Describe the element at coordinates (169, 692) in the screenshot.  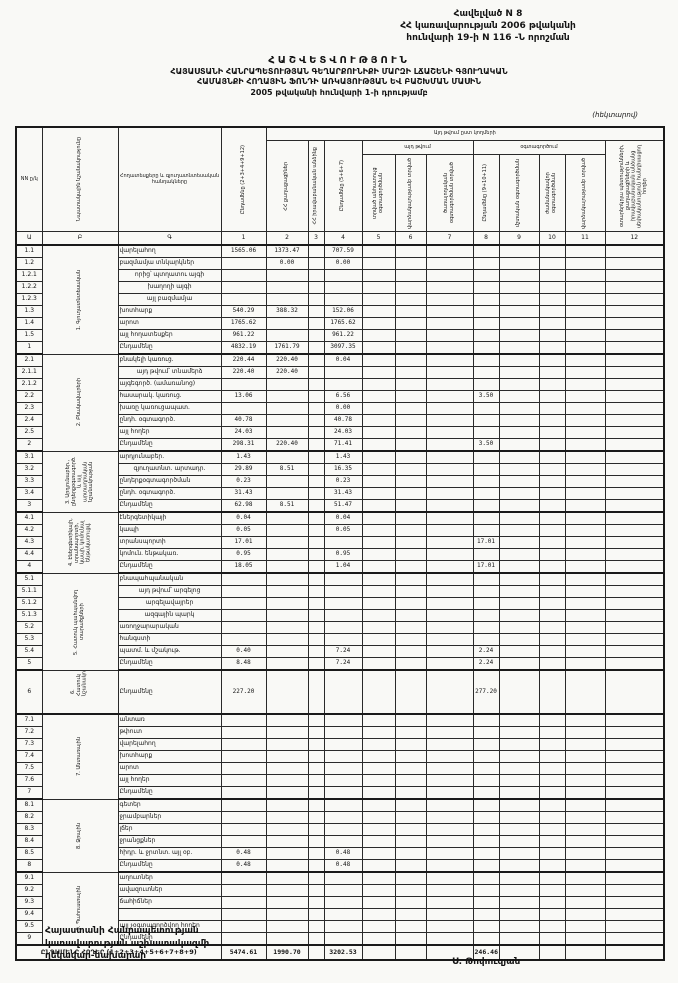
I see `land-type-cell: Ընդամենը` at that location.